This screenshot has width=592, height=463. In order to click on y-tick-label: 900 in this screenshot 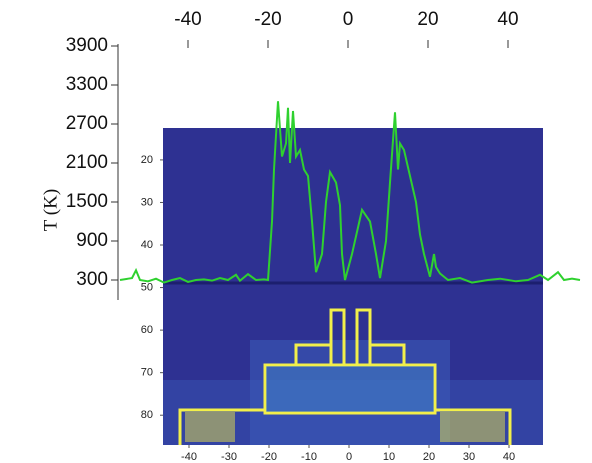, I will do `click(92, 240)`.